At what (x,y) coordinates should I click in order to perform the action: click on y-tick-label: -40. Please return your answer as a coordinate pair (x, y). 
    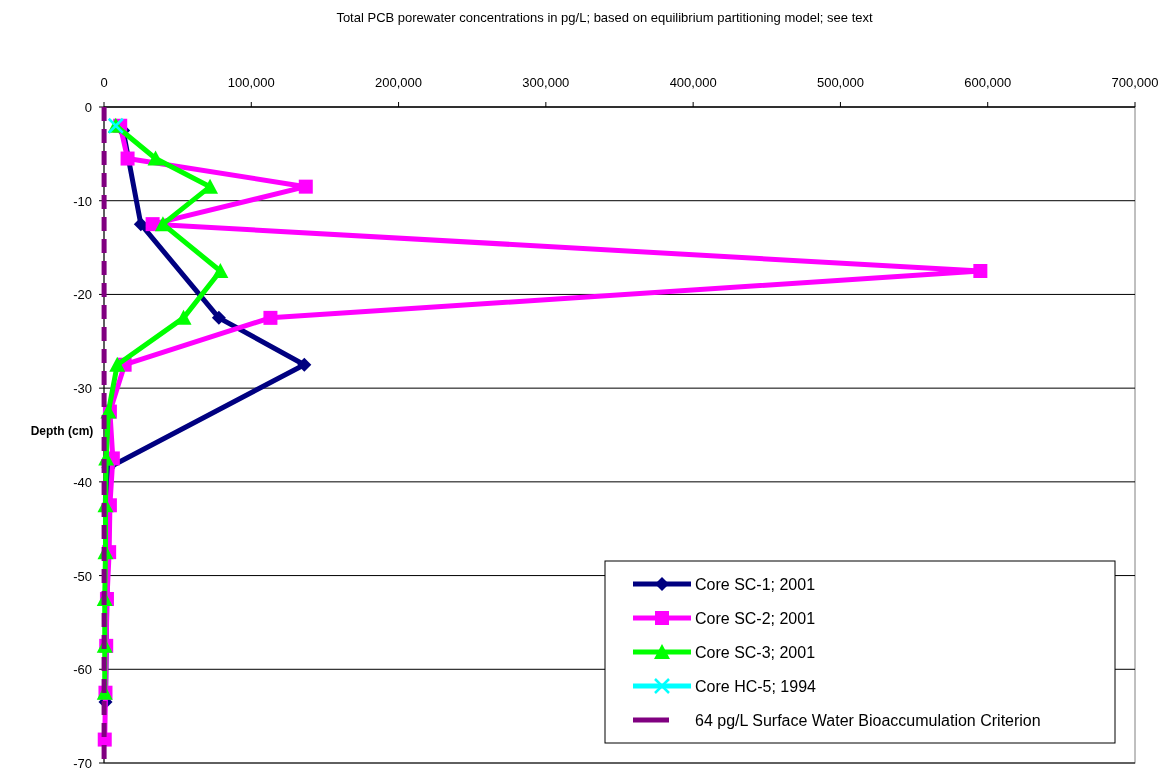
    Looking at the image, I should click on (82, 482).